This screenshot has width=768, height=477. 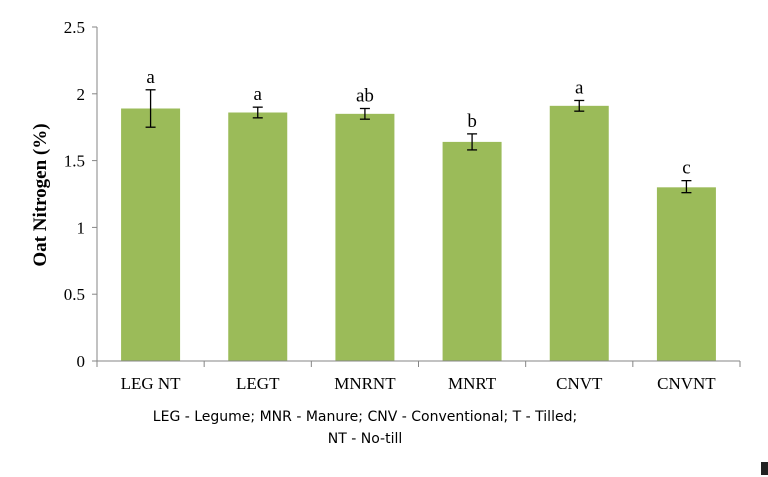 What do you see at coordinates (579, 383) in the screenshot?
I see `x-tick-label: CNVT` at bounding box center [579, 383].